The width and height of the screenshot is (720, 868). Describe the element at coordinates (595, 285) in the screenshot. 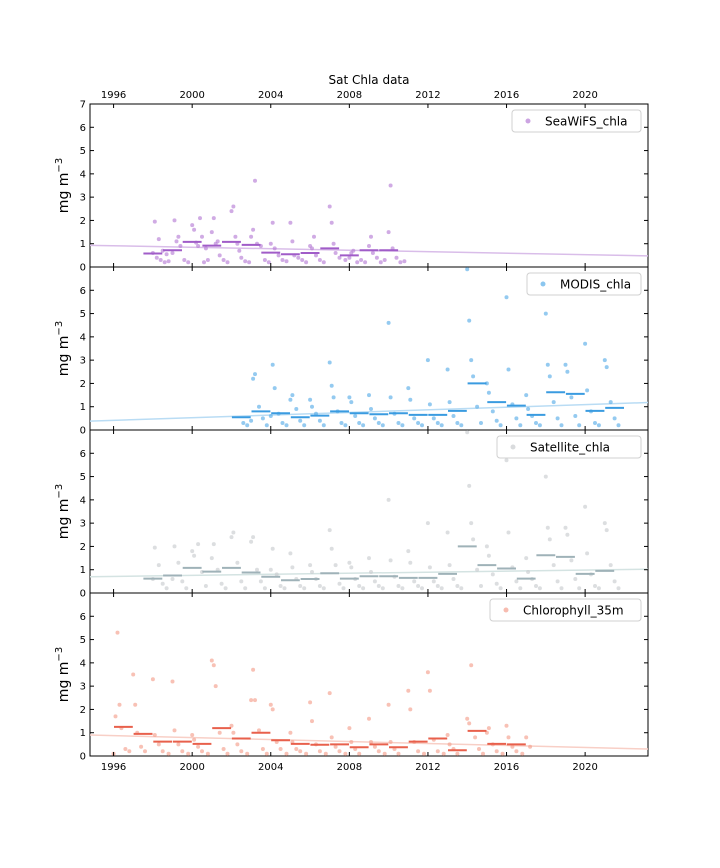

I see `legend-label-modis: MODIS_chla` at that location.